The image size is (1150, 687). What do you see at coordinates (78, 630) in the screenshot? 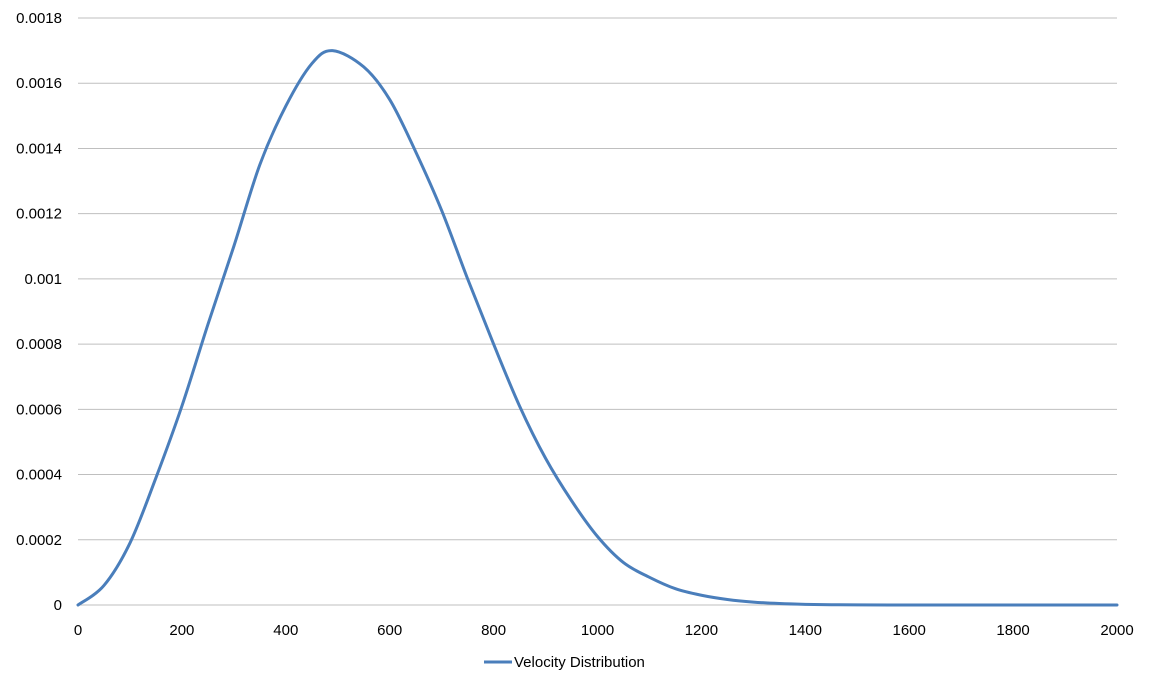
I see `x-tick-label: 0` at bounding box center [78, 630].